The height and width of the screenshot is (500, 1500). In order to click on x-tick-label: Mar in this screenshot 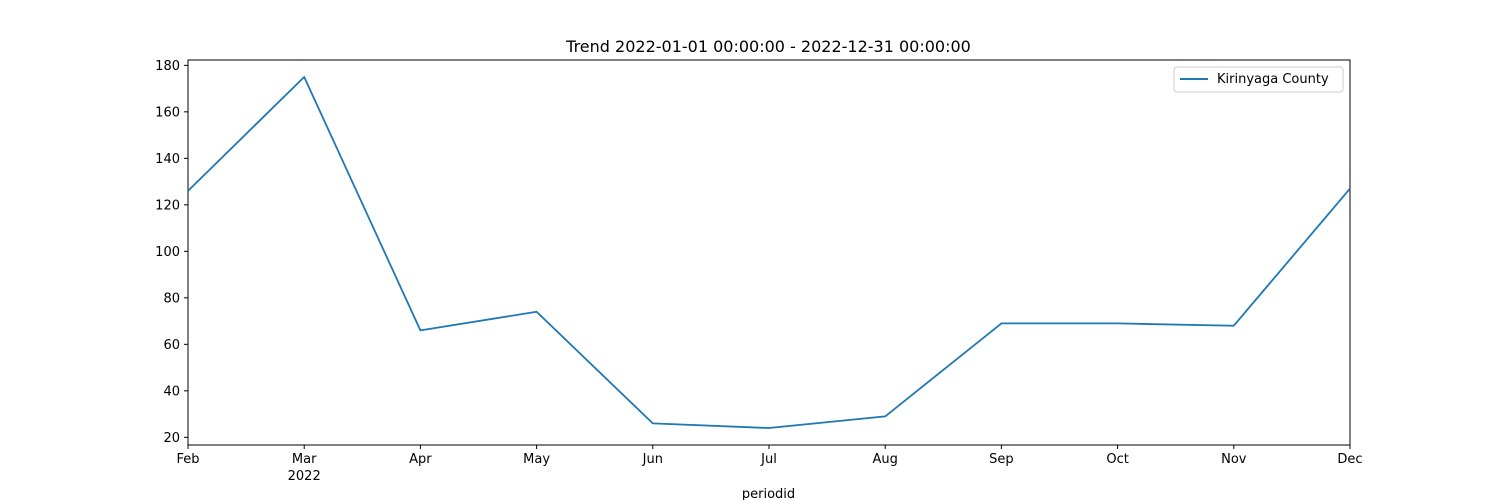, I will do `click(304, 459)`.